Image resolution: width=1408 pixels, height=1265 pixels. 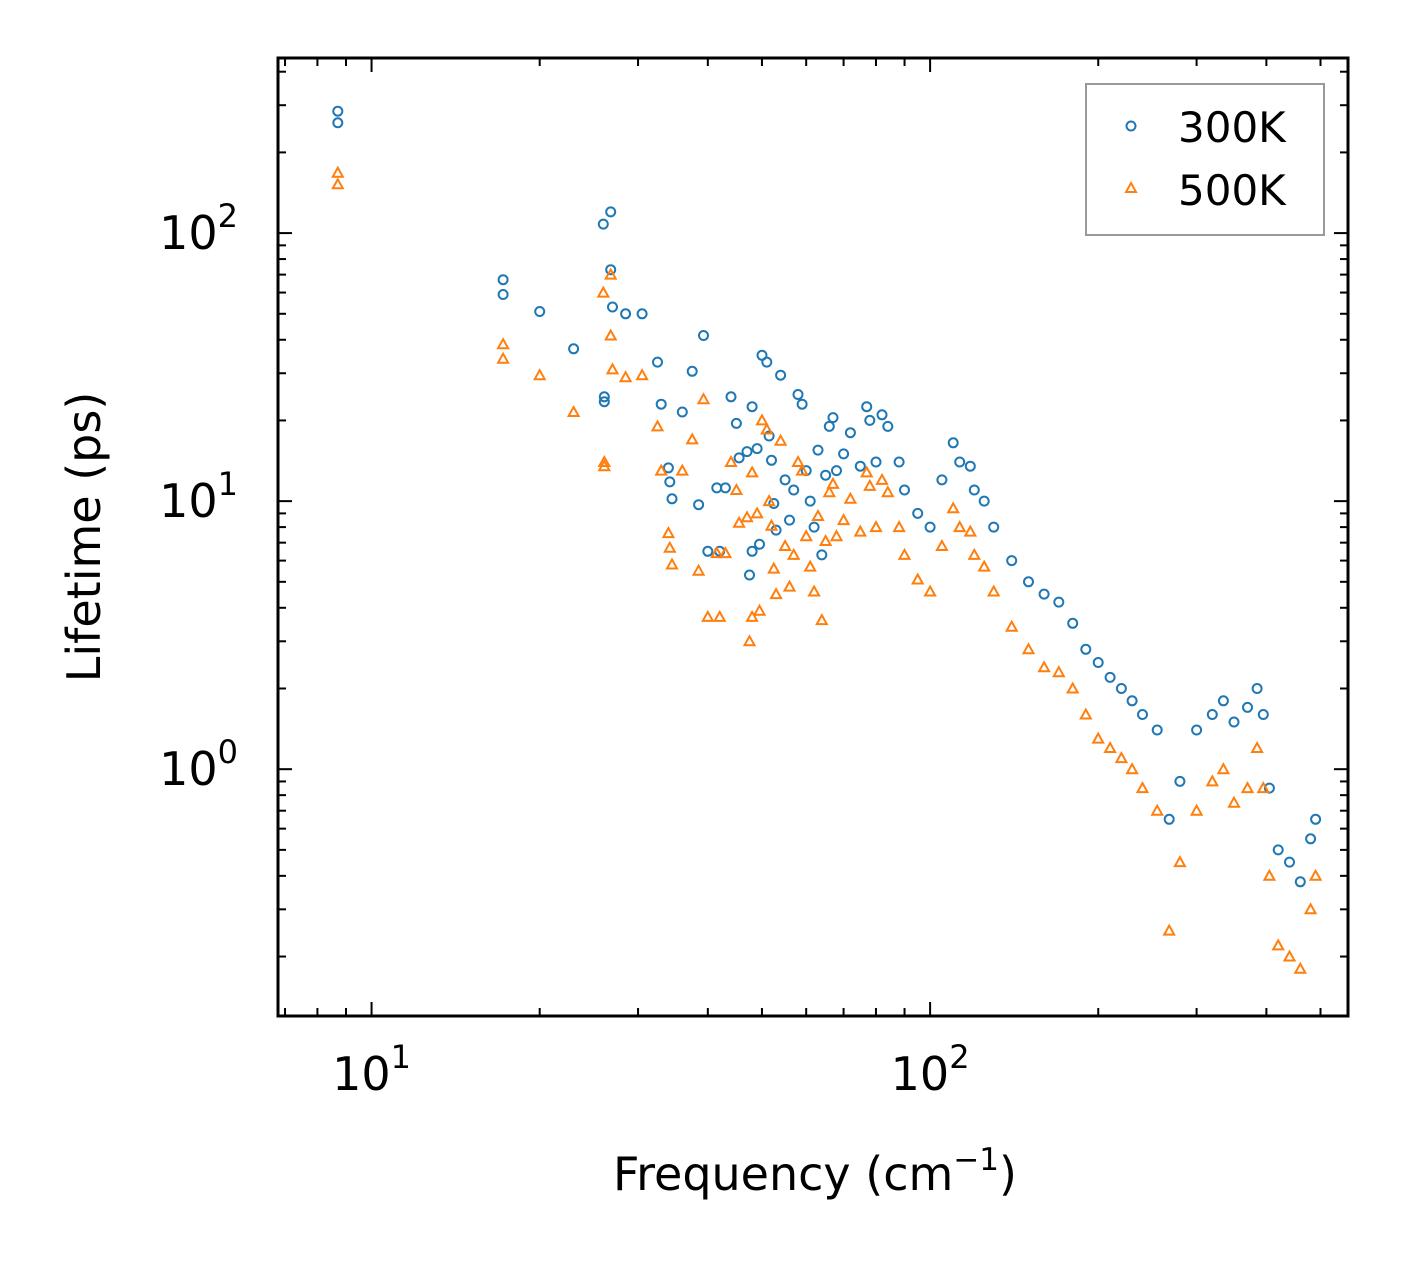 I want to click on x-tick-label-1: 10², so click(x=930, y=1069).